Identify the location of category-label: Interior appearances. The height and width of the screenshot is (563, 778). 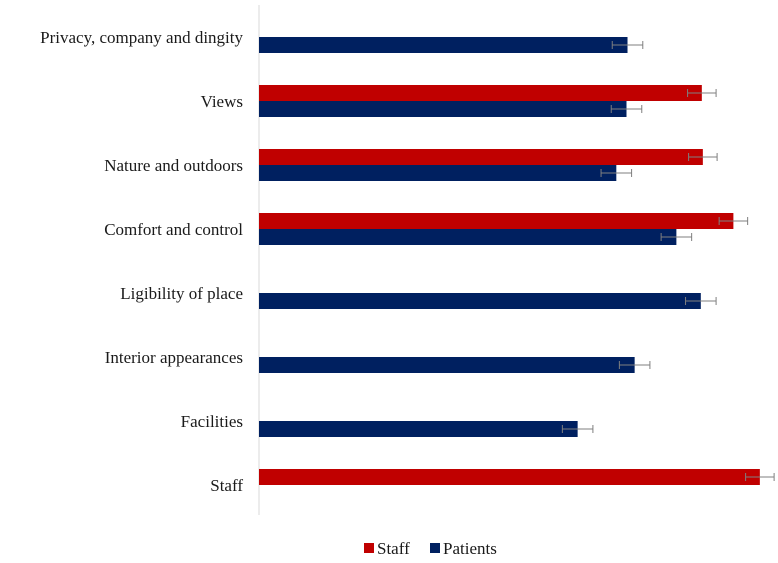
(174, 357).